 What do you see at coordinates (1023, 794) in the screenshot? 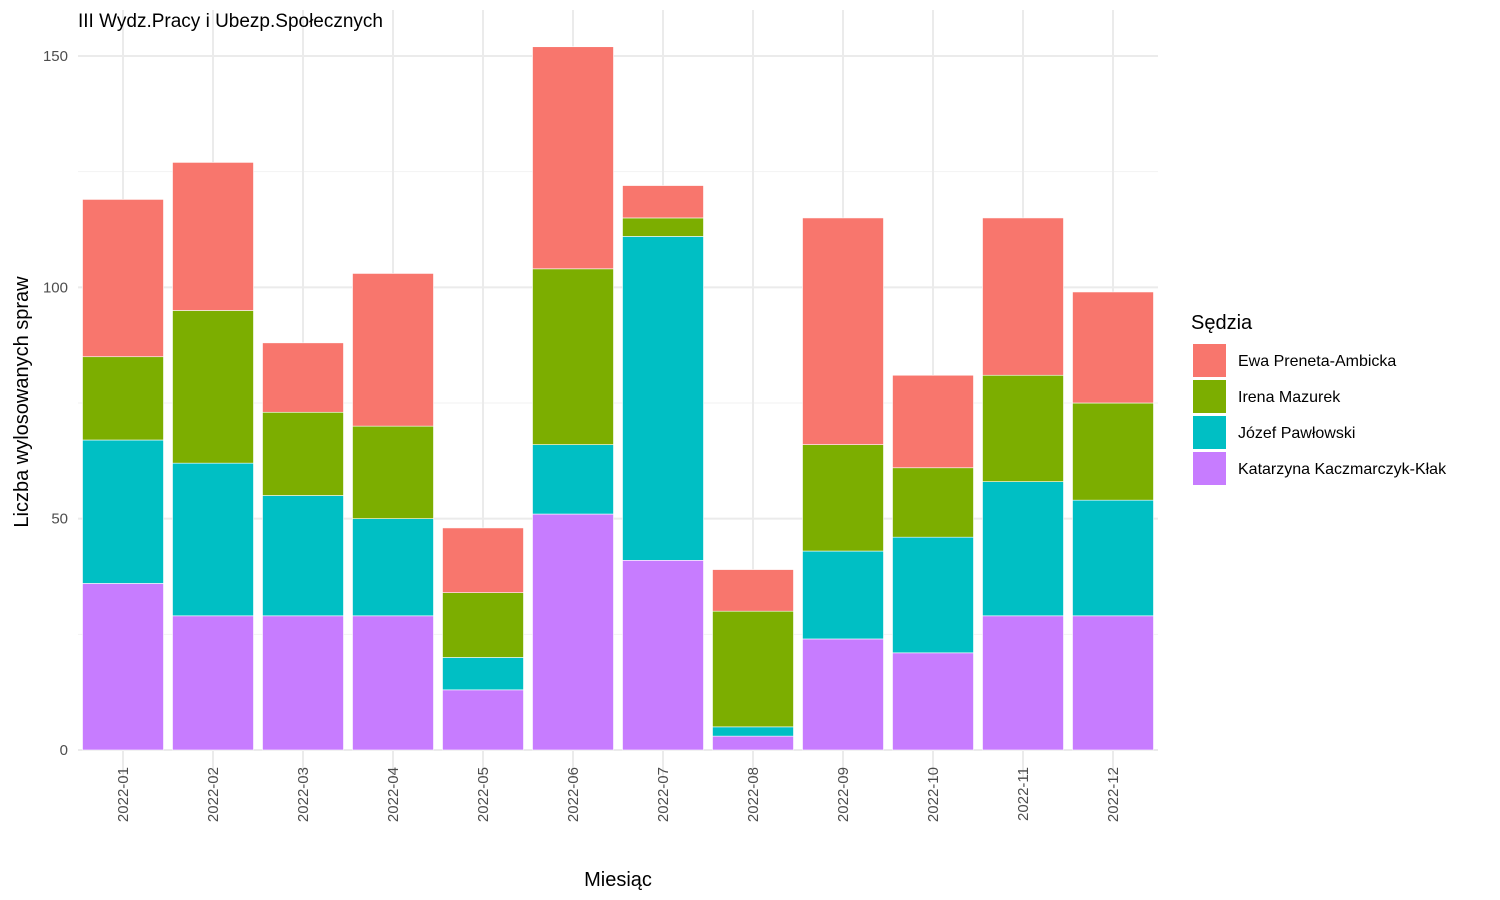
I see `x-tick-label: 2022-11` at bounding box center [1023, 794].